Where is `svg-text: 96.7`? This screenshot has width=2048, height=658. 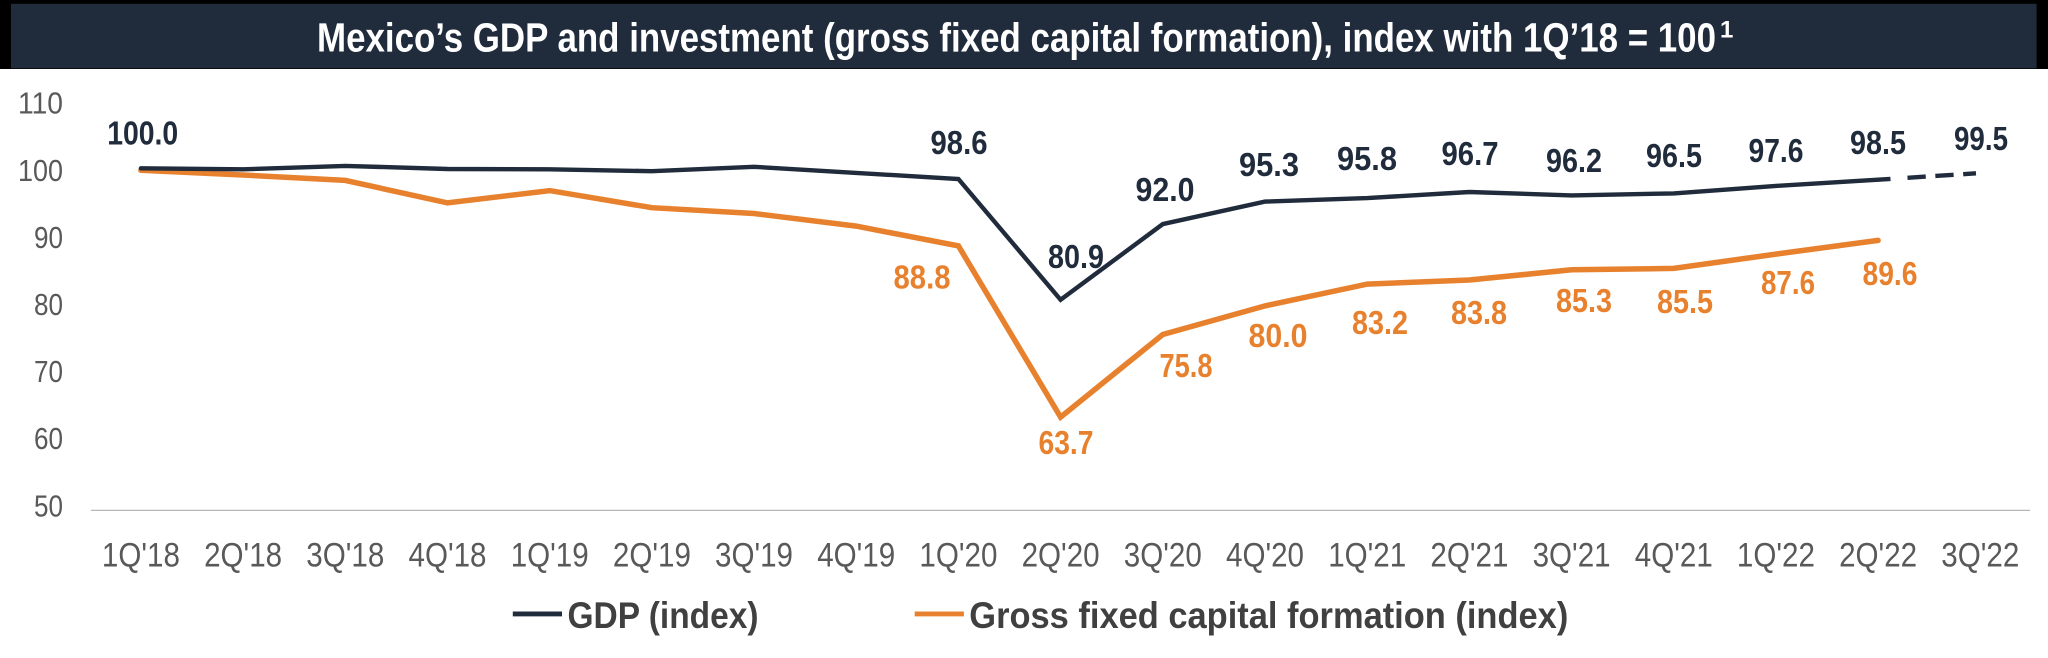 svg-text: 96.7 is located at coordinates (1470, 153).